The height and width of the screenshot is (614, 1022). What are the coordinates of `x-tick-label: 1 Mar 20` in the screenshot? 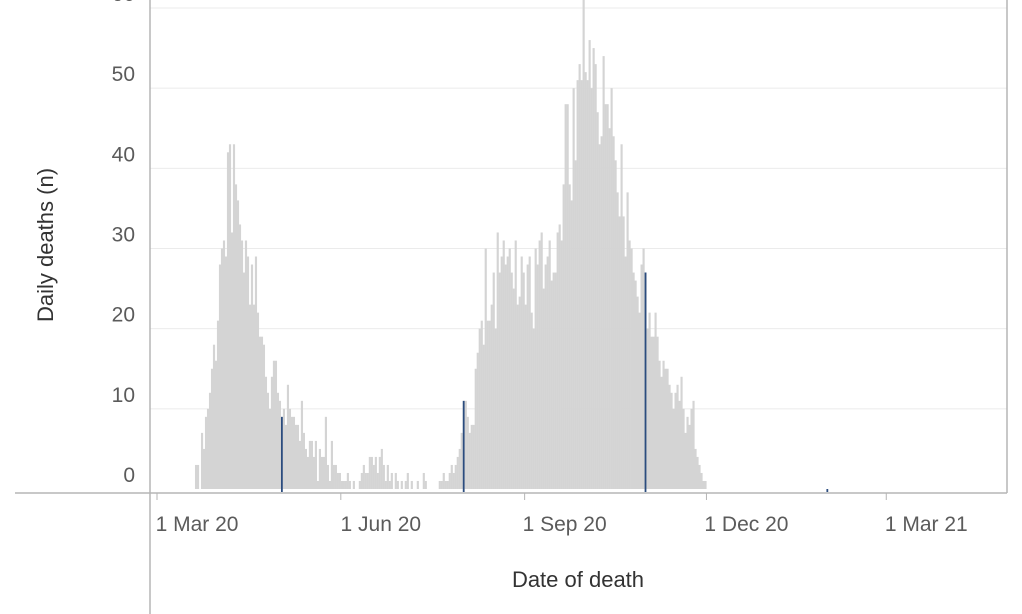 It's located at (197, 524).